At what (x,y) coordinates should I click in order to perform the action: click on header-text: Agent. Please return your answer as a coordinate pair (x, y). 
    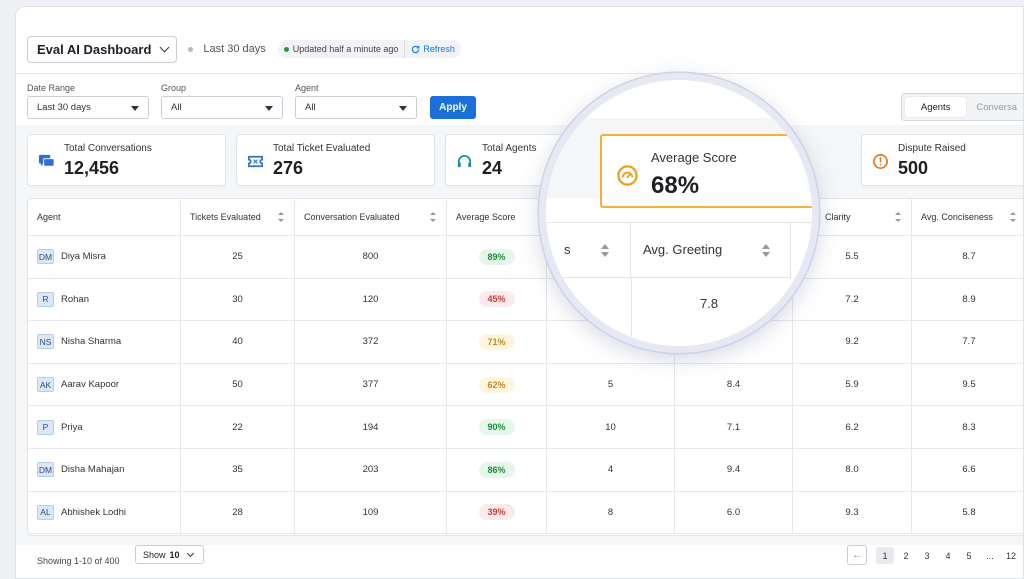
    Looking at the image, I should click on (49, 217).